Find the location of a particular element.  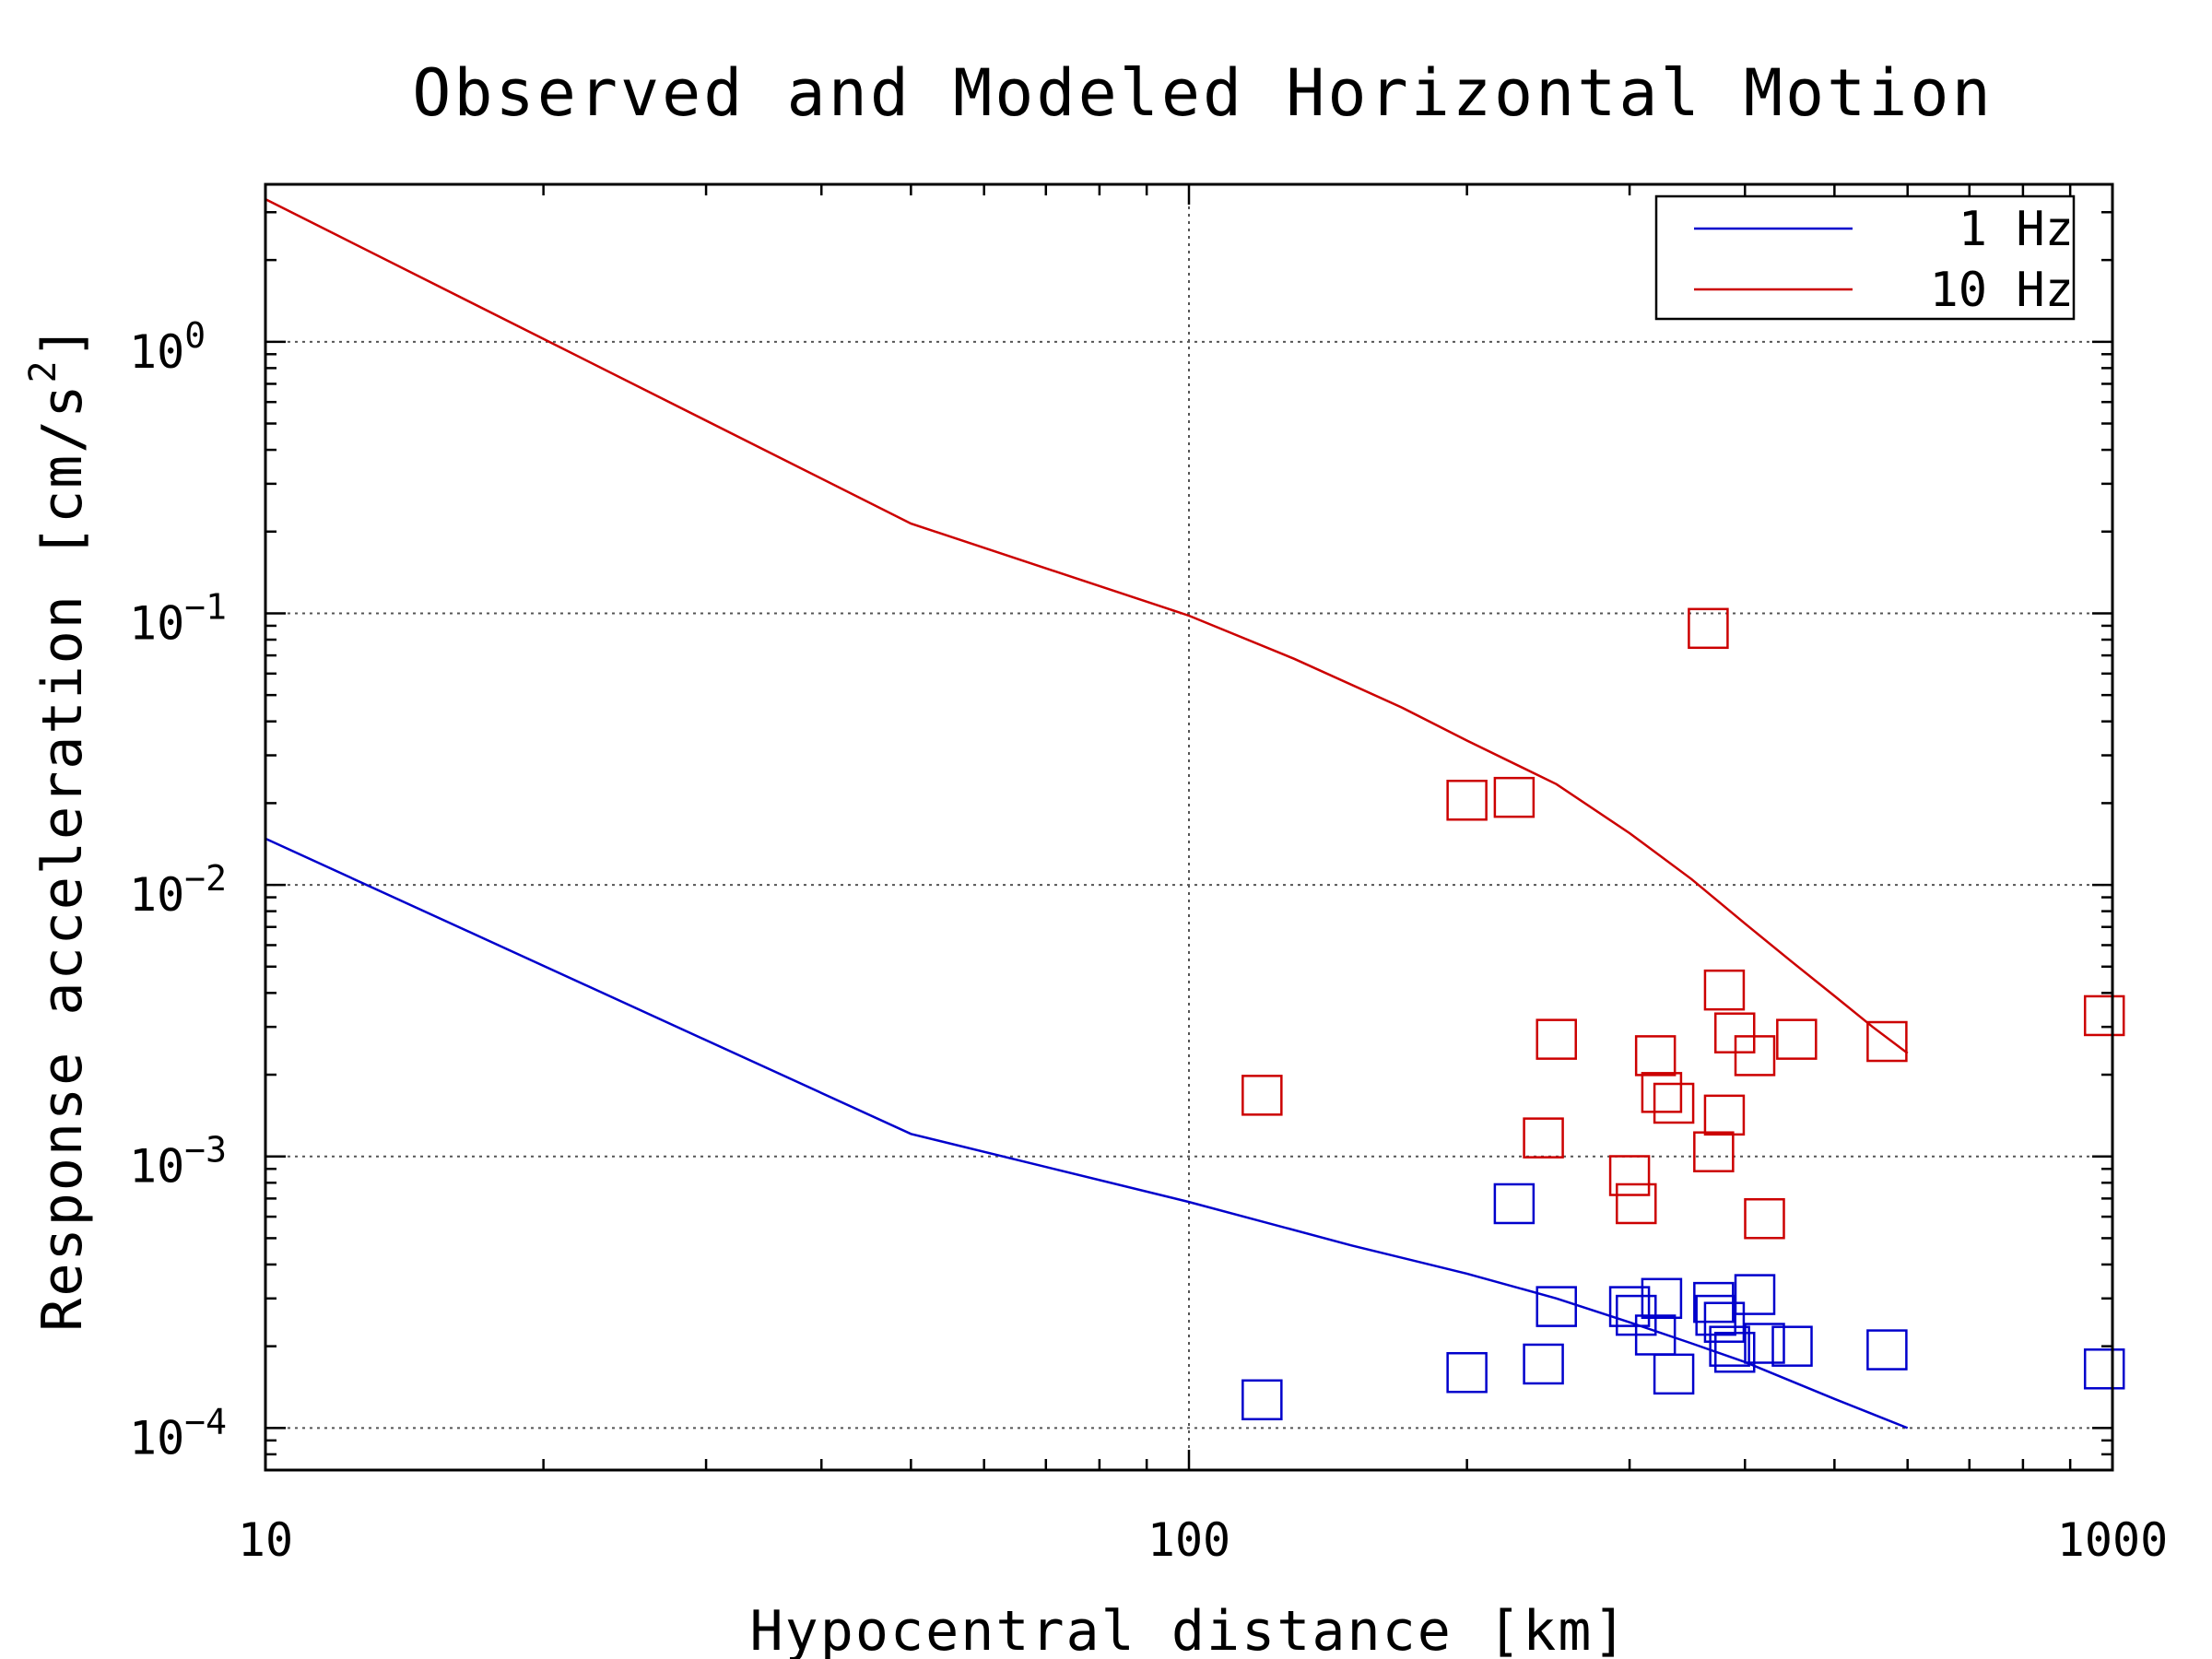

x-tick-label: 1000 is located at coordinates (2112, 1540).